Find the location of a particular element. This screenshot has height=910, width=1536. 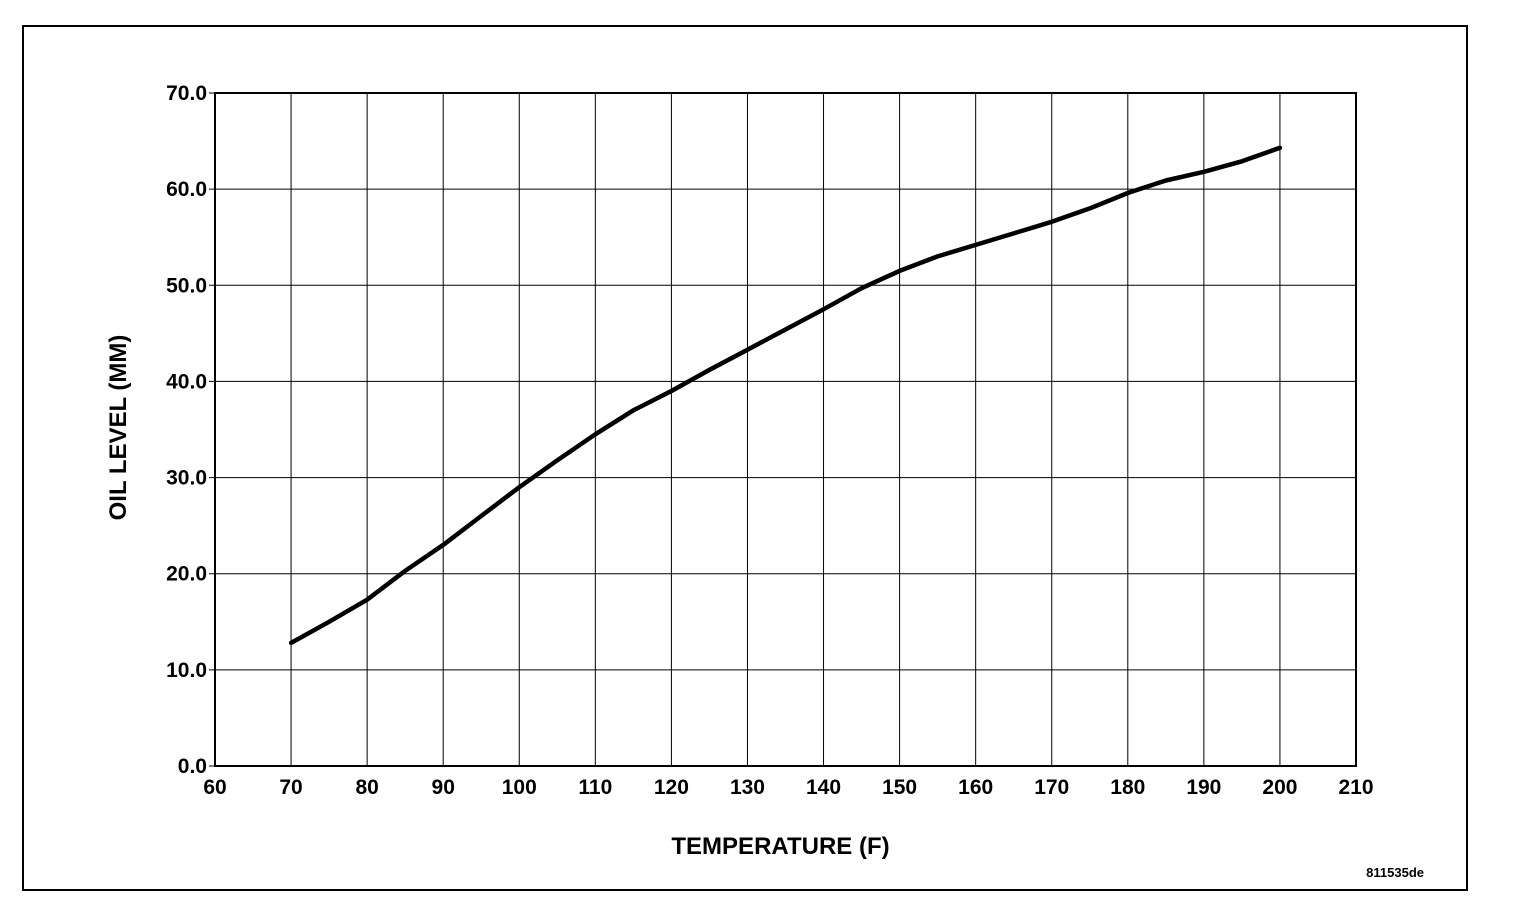

x-tick-label: 90 is located at coordinates (443, 787).